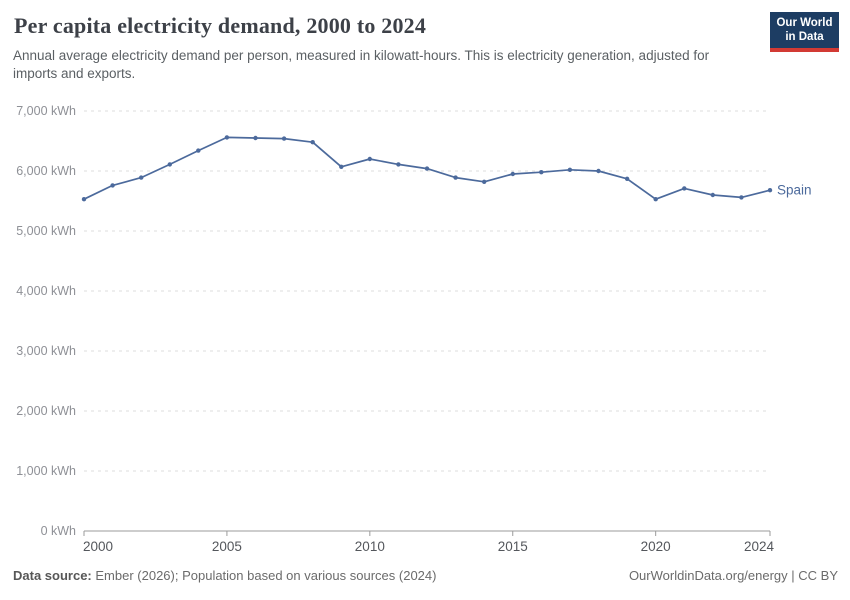 The width and height of the screenshot is (850, 600). Describe the element at coordinates (759, 546) in the screenshot. I see `x-tick-label: 2024` at that location.